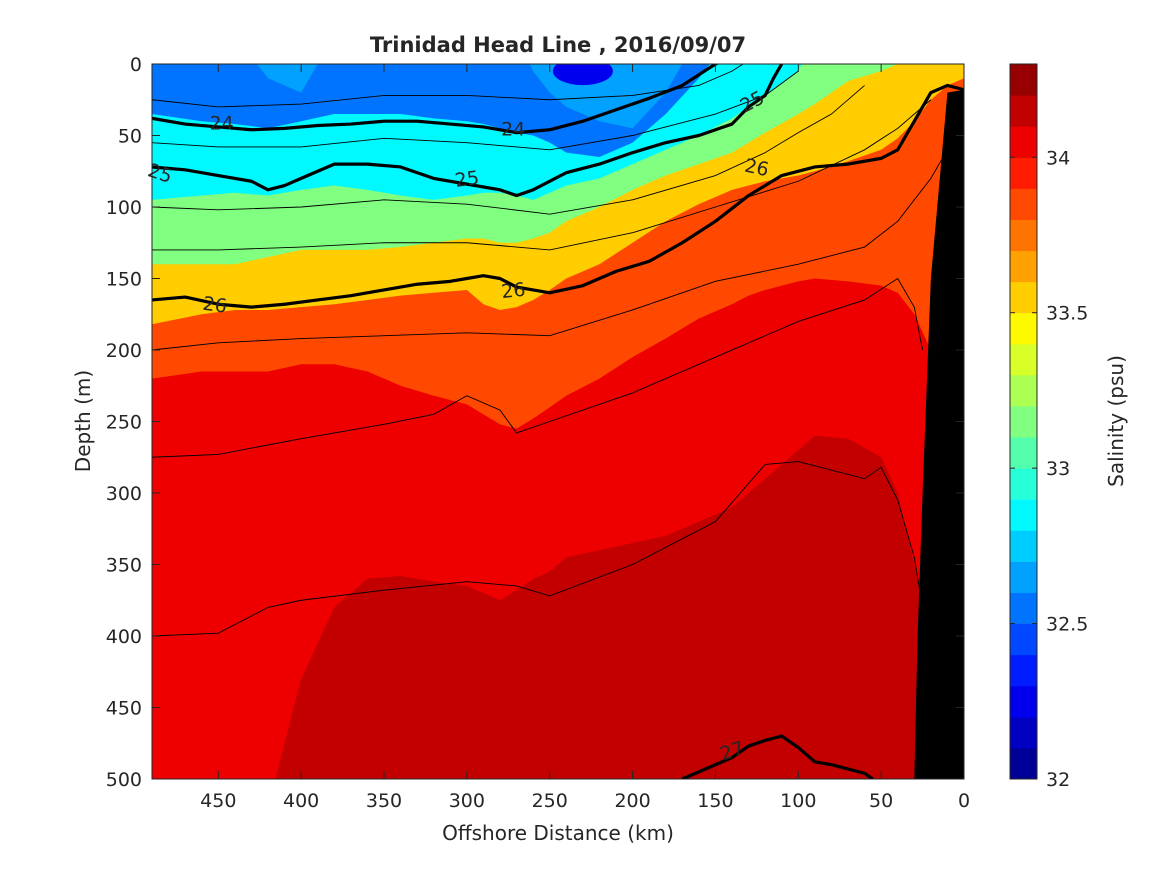 The image size is (1167, 879). I want to click on seafloor, so click(939, 434).